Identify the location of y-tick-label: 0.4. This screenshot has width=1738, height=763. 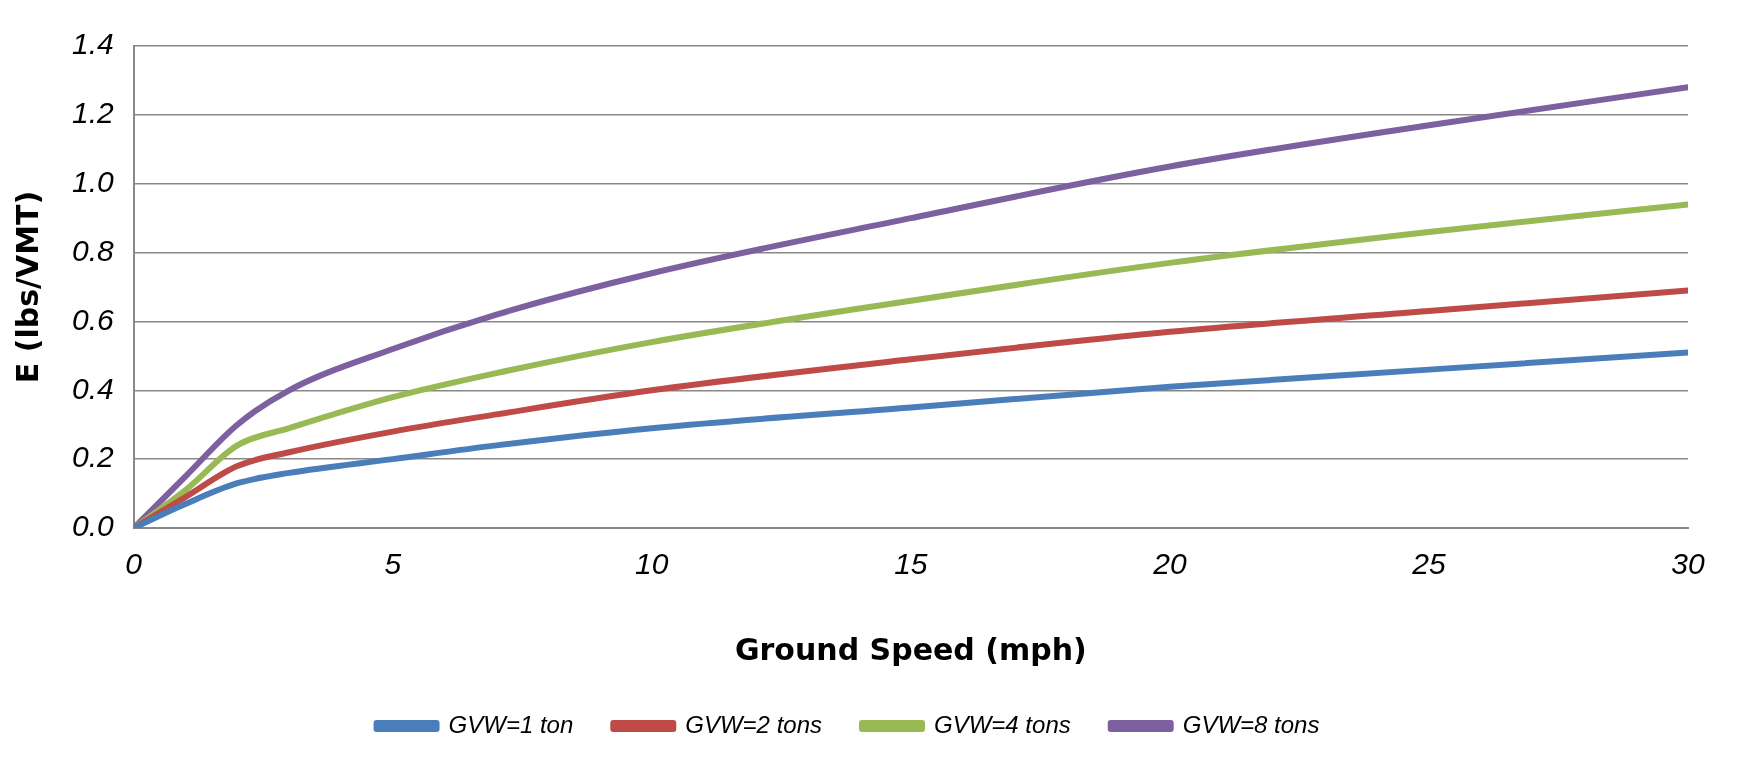
(92, 388).